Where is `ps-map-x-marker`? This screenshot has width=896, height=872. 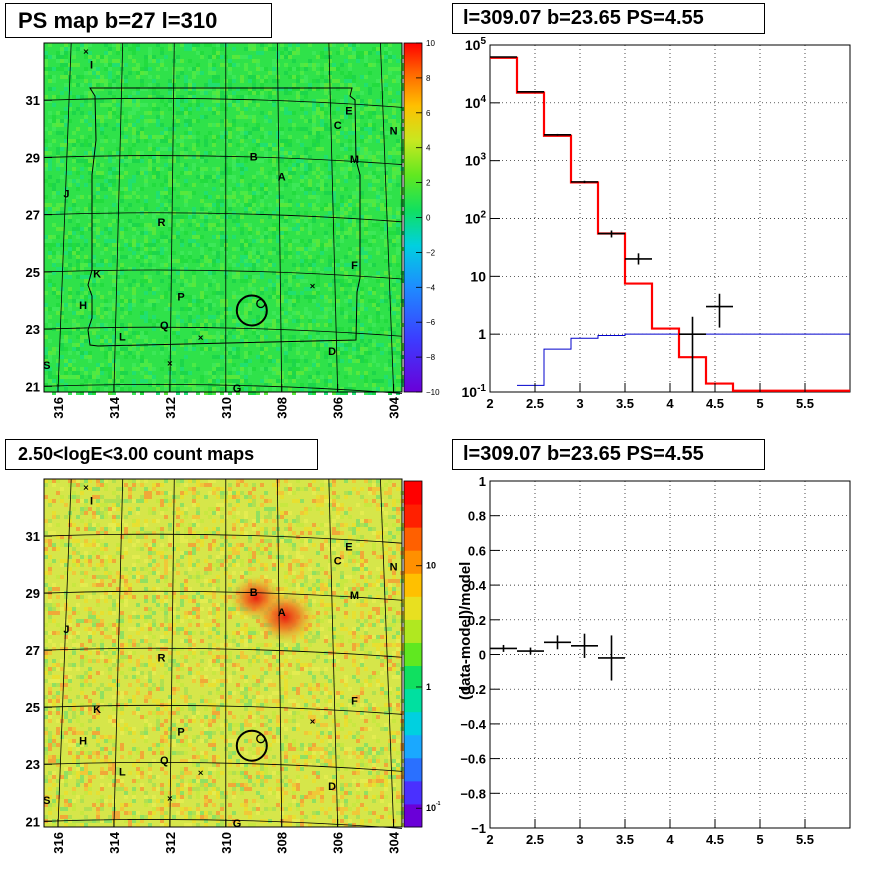 ps-map-x-marker is located at coordinates (200, 338).